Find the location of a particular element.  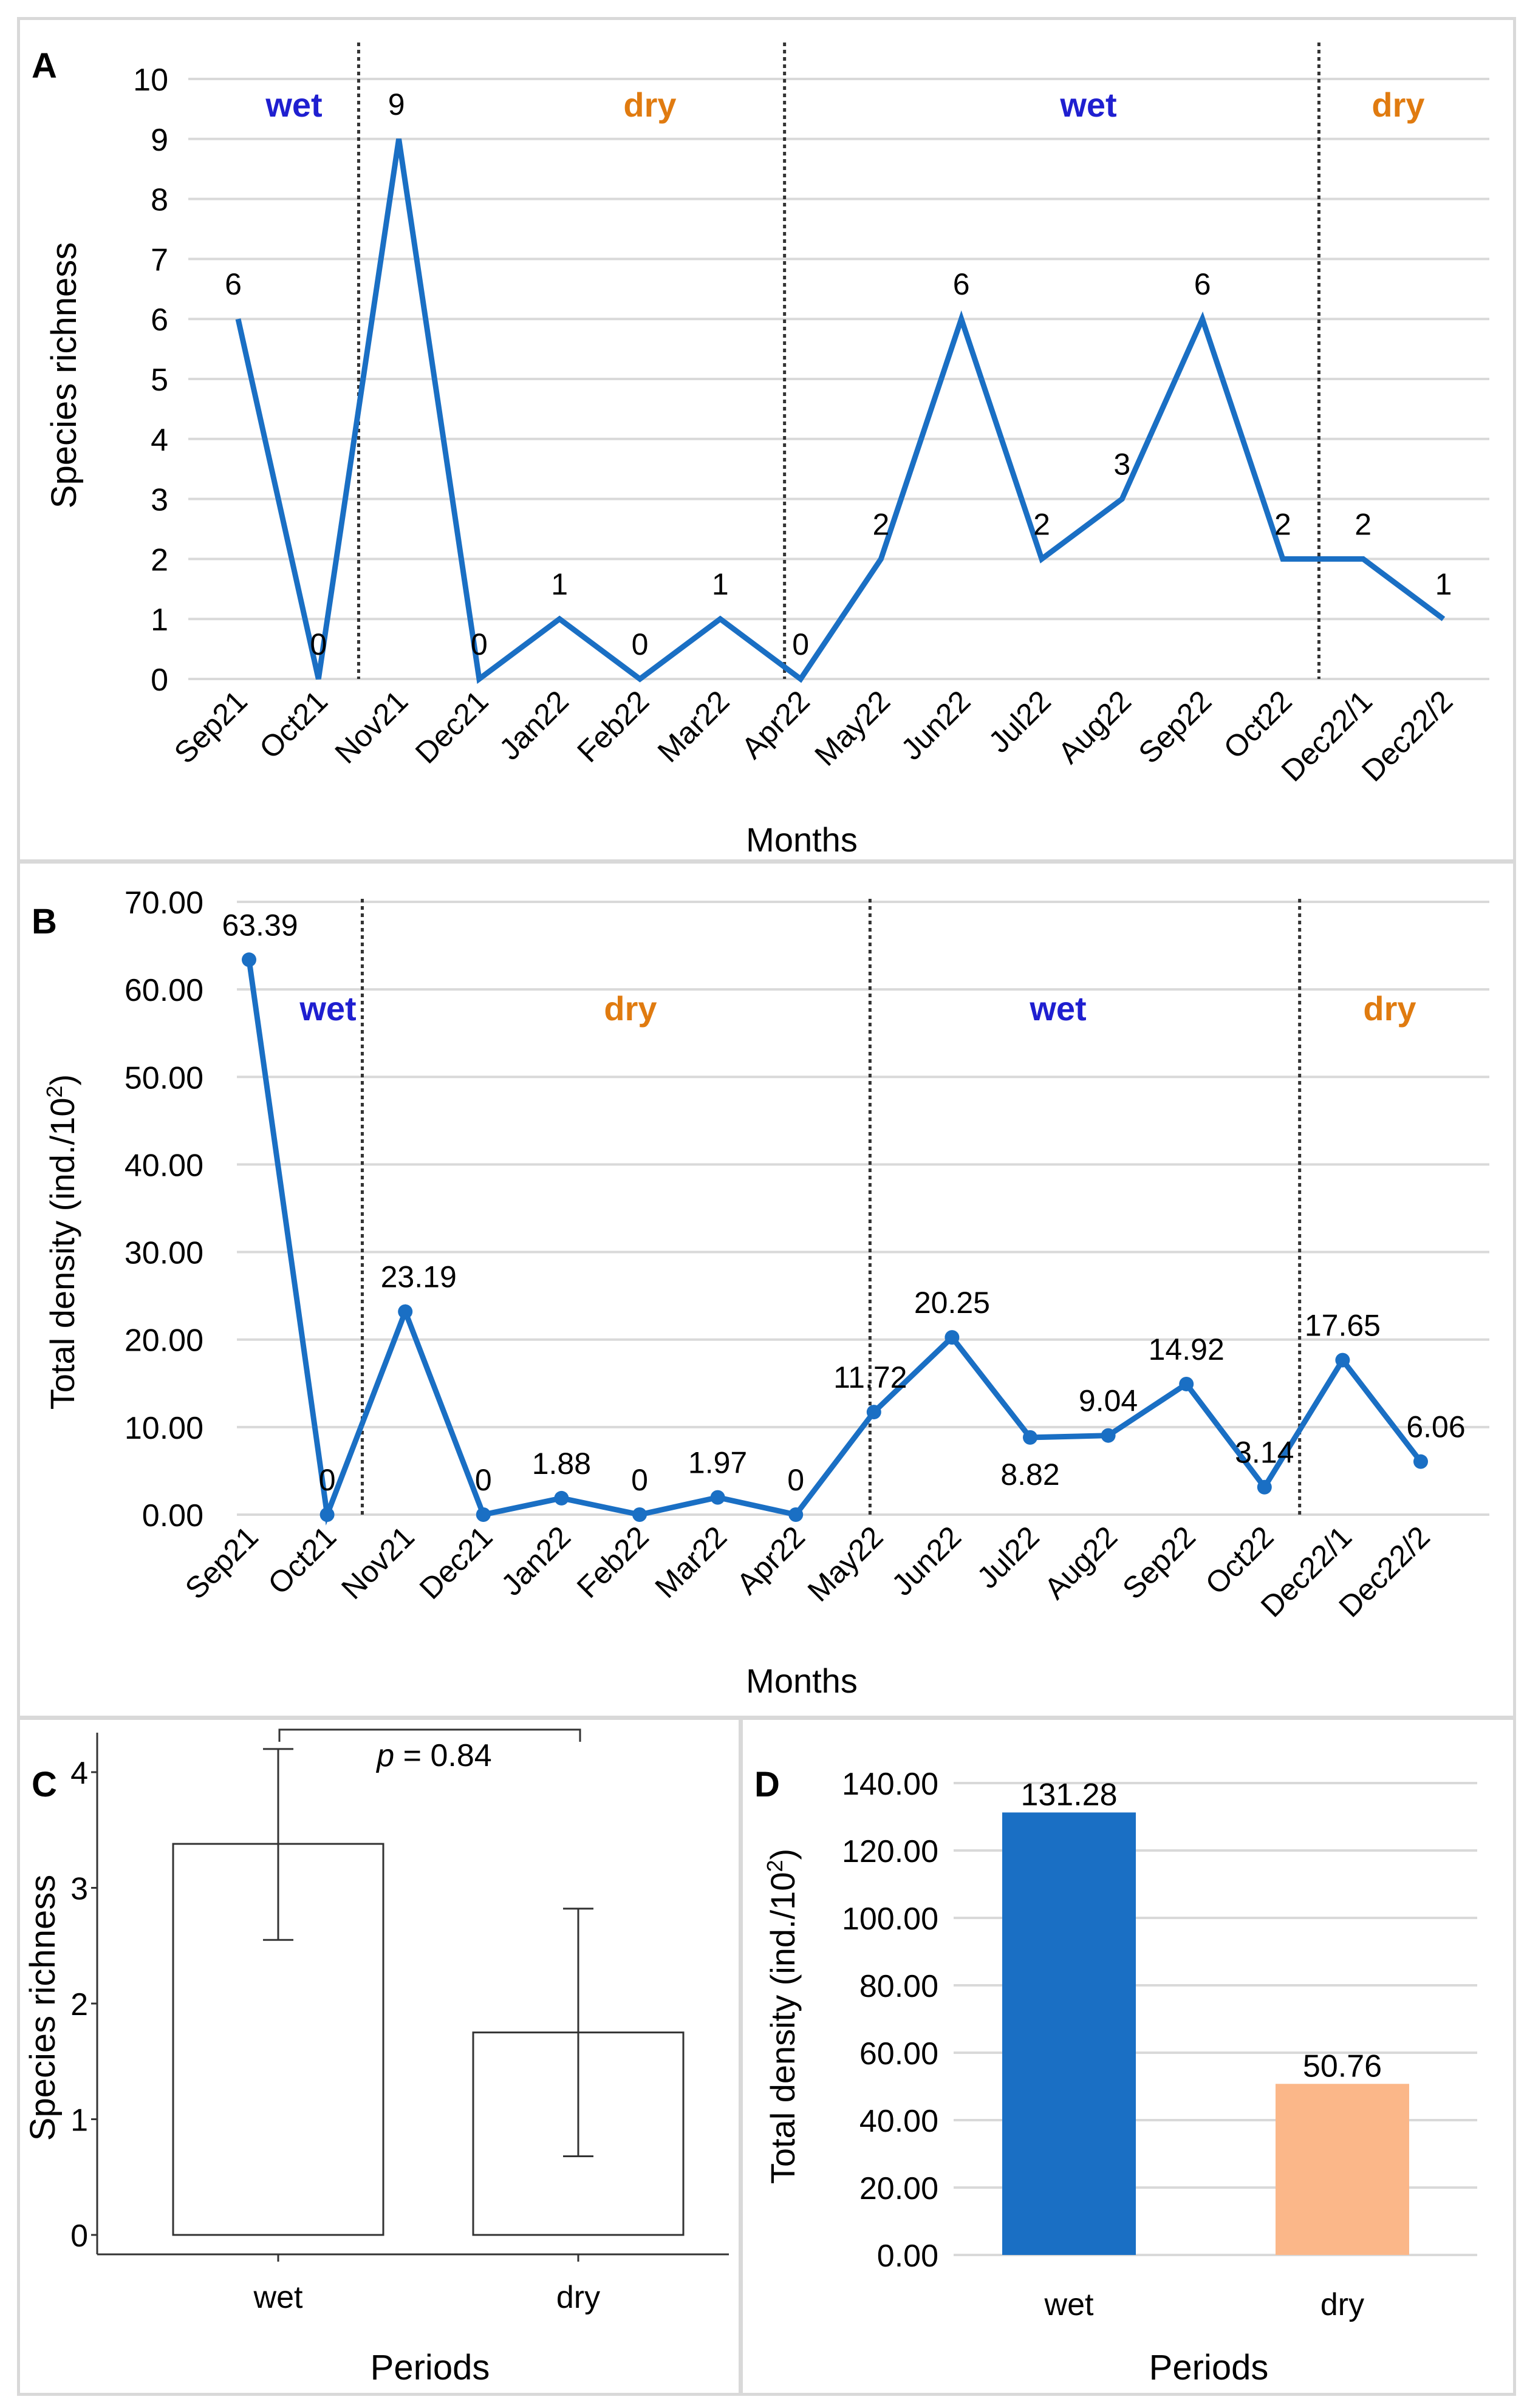

x-tick-label: Oct21 is located at coordinates (294, 724).